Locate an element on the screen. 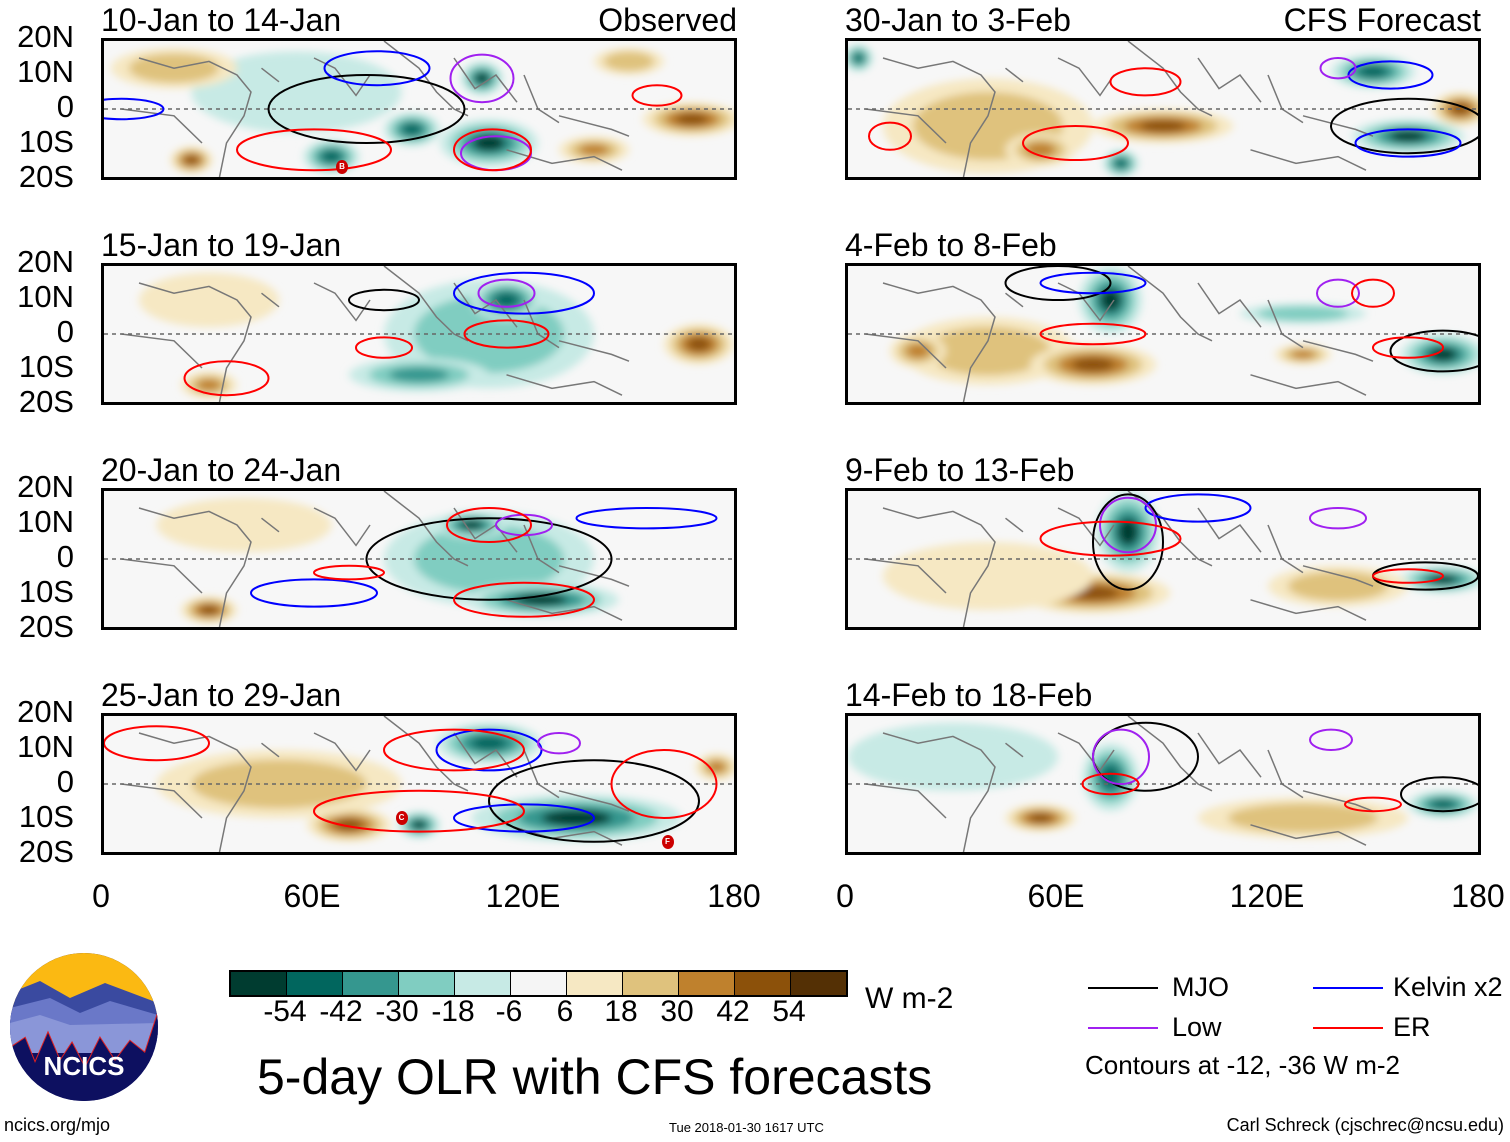 The image size is (1510, 1142). tropical-cyclone-marker: B is located at coordinates (342, 166).